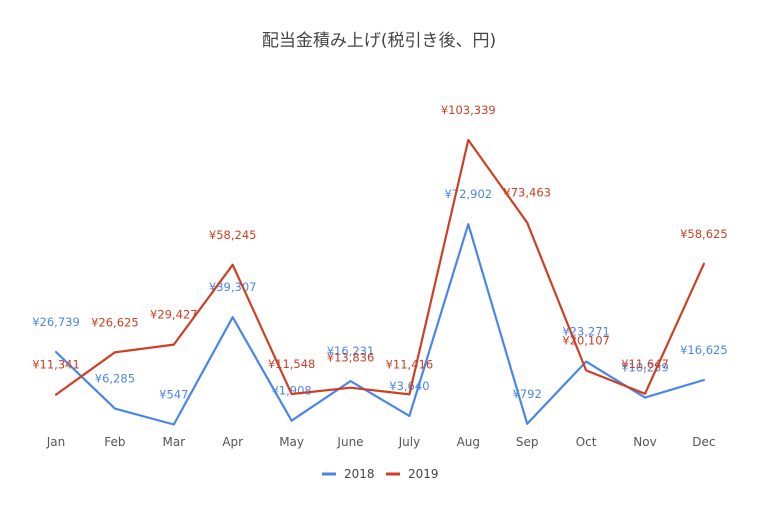 This screenshot has height=506, width=758. What do you see at coordinates (174, 315) in the screenshot?
I see `data-label-2019-mar: ¥29,427` at bounding box center [174, 315].